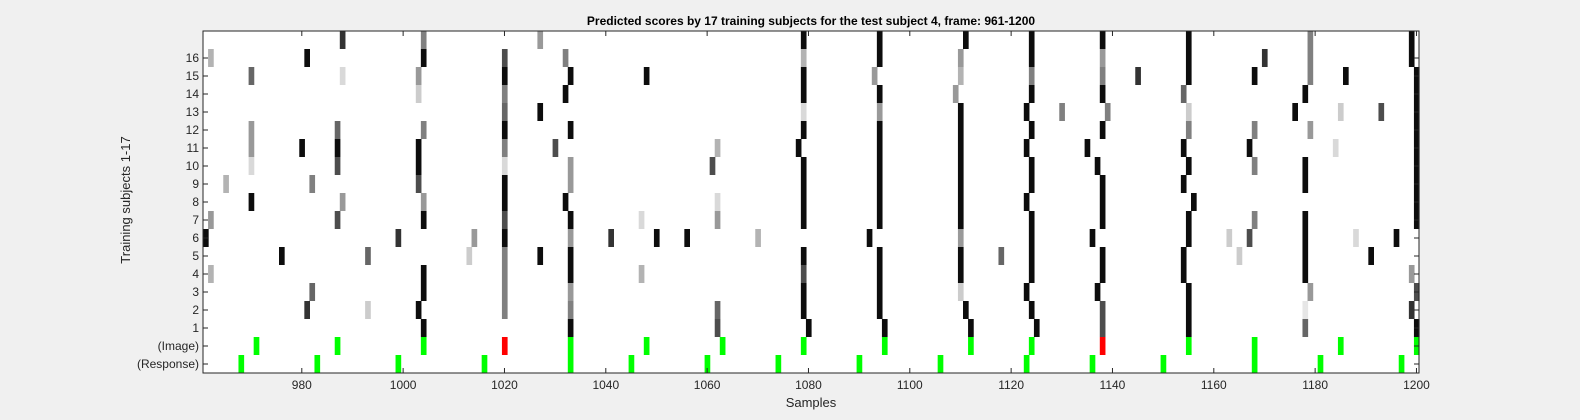 This screenshot has width=1580, height=420. What do you see at coordinates (193, 94) in the screenshot?
I see `y-tick-label: 14` at bounding box center [193, 94].